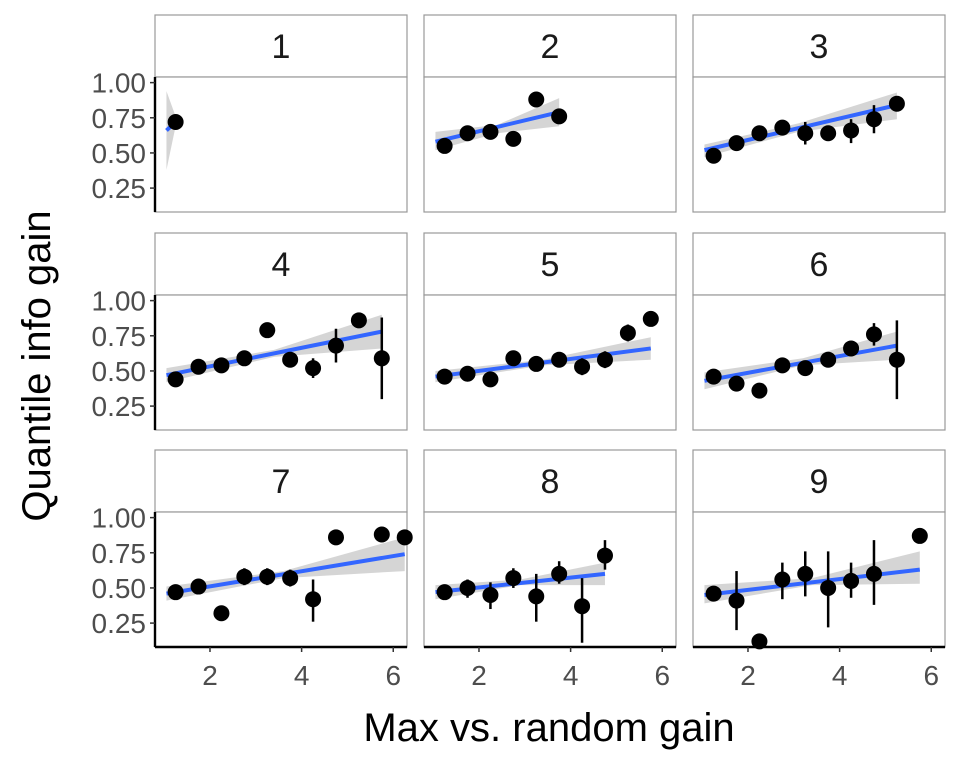  I want to click on facet-panel-5: 5, so click(550, 331).